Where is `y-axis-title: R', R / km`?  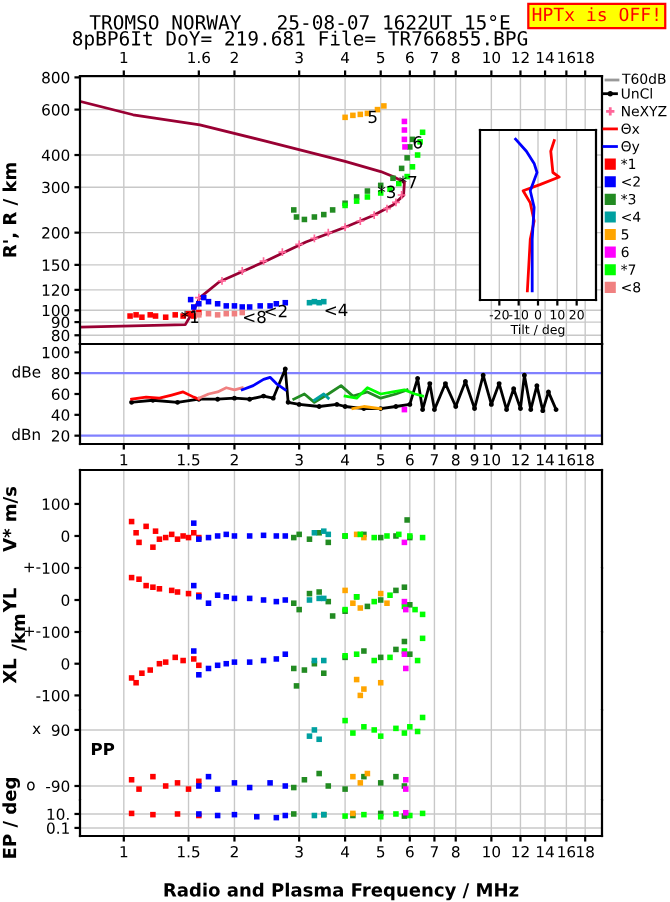 y-axis-title: R', R / km is located at coordinates (10, 210).